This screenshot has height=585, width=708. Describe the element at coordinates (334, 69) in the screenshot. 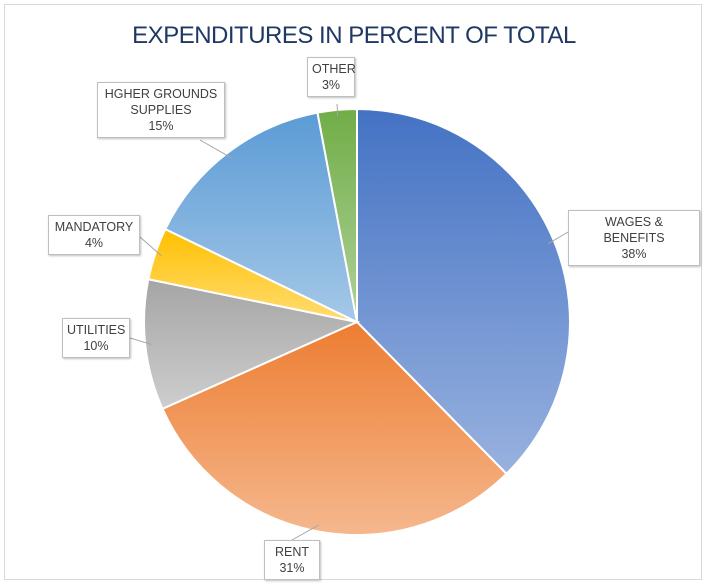

I see `label-category: OTHER` at that location.